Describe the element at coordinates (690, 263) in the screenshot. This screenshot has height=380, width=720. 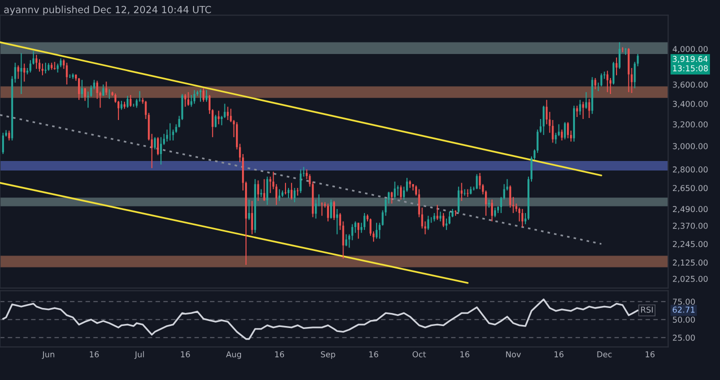
I see `y-tick-label: 2,125.00` at that location.